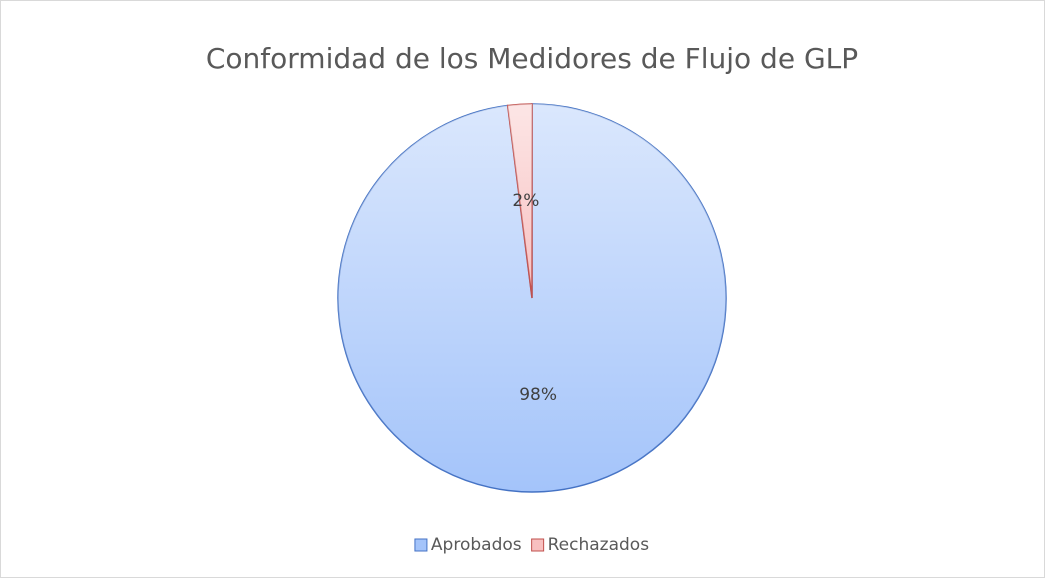  What do you see at coordinates (599, 545) in the screenshot?
I see `legend-label: Rechazados` at bounding box center [599, 545].